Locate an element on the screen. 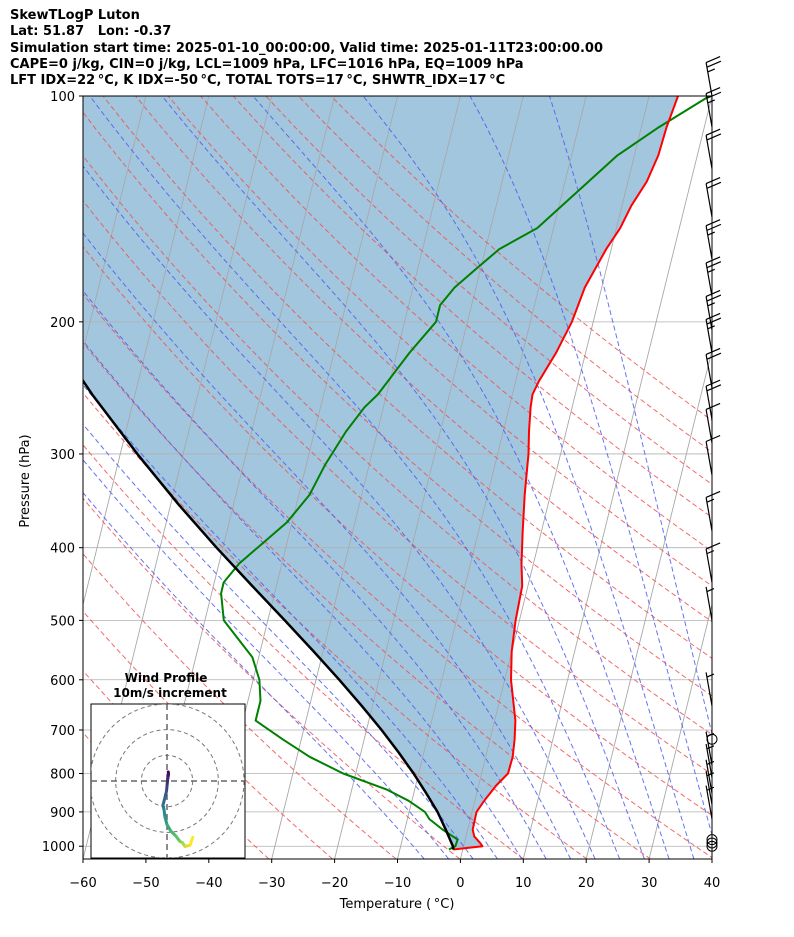  x-tick-label: −40 is located at coordinates (208, 883).